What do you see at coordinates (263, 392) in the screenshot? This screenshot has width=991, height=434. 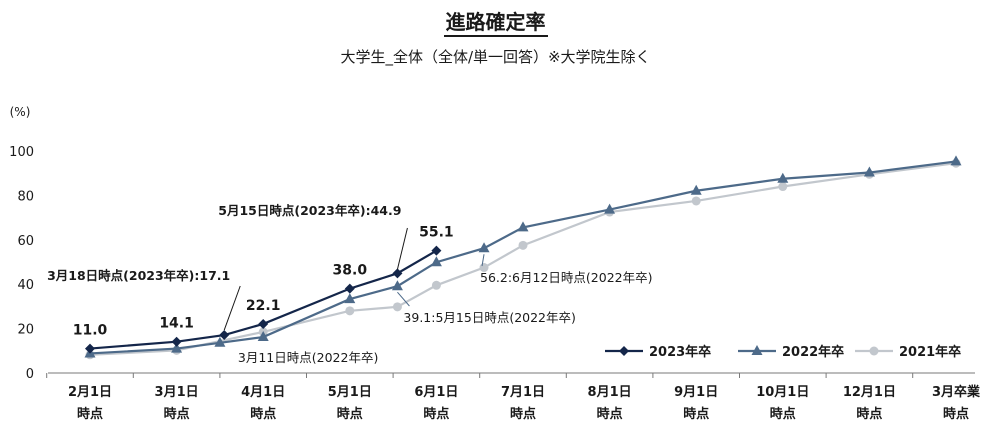 I see `x-tick-label: 4月1日` at bounding box center [263, 392].